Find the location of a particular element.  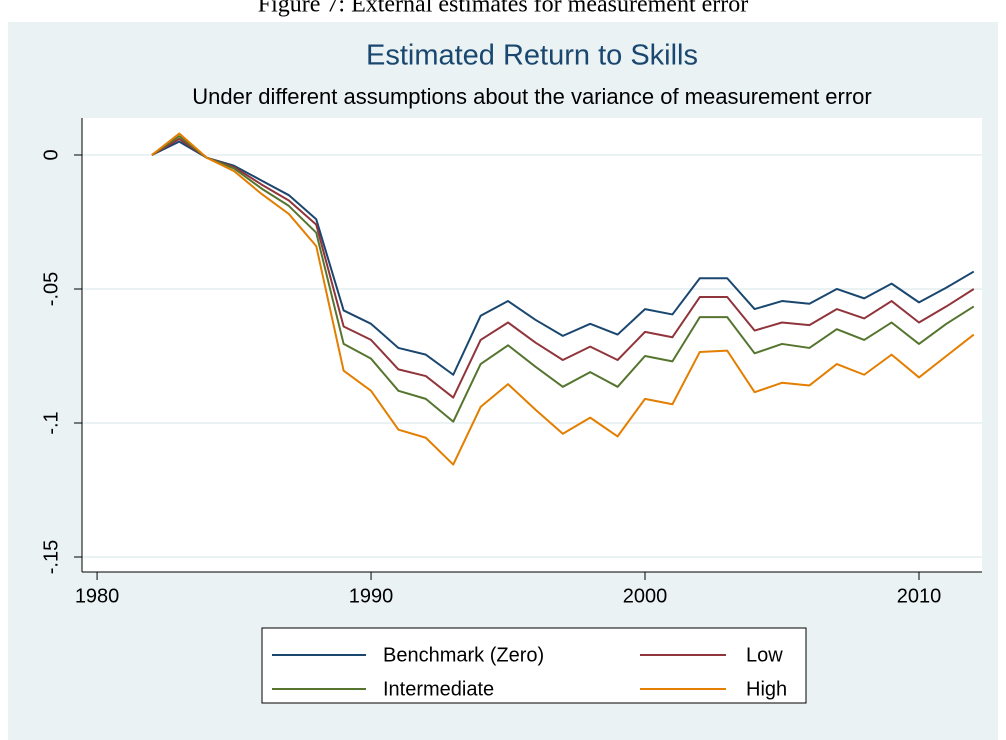

x-tick-label: 2010 is located at coordinates (919, 596).